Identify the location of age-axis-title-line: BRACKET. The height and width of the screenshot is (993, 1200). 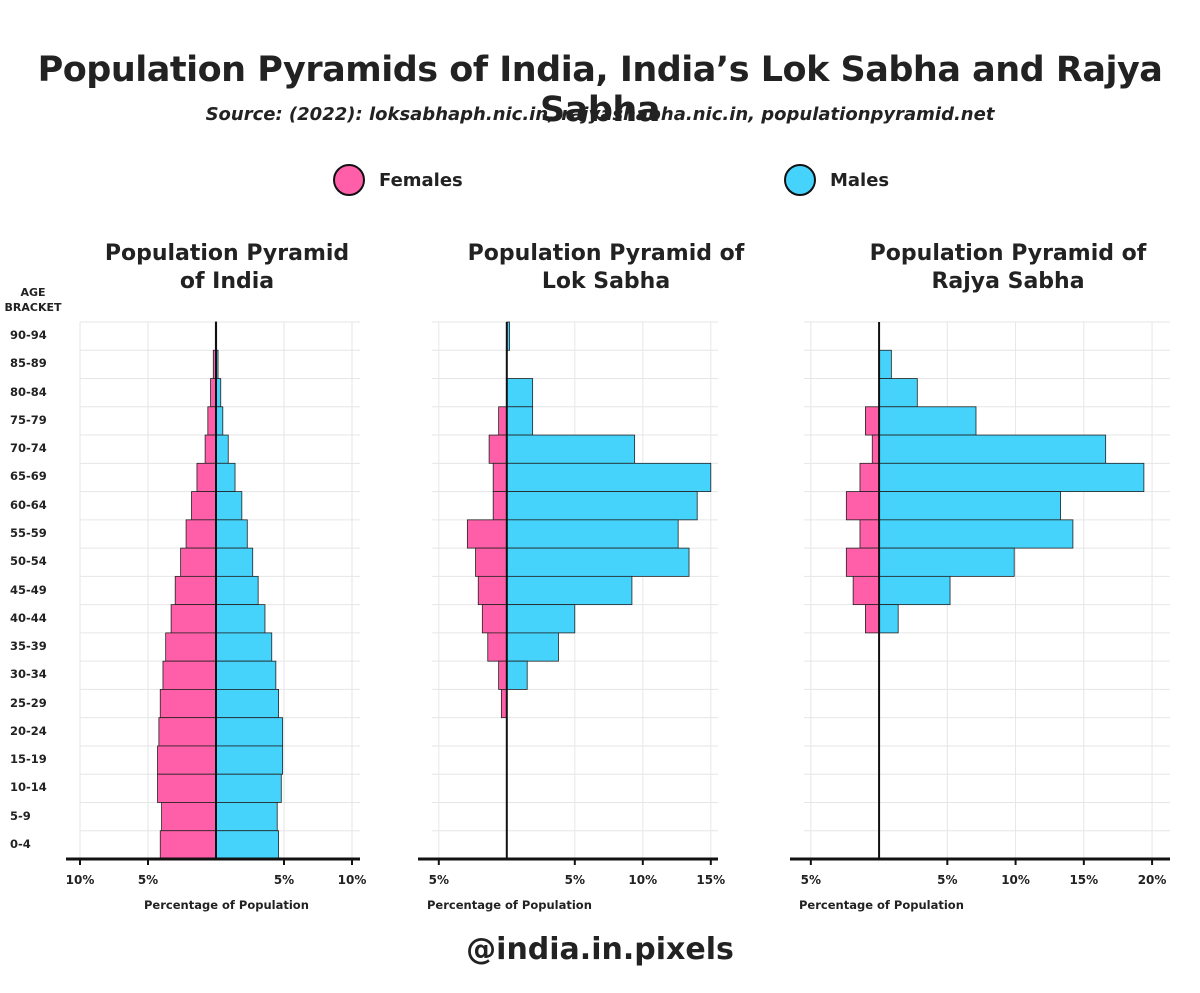
(33, 307).